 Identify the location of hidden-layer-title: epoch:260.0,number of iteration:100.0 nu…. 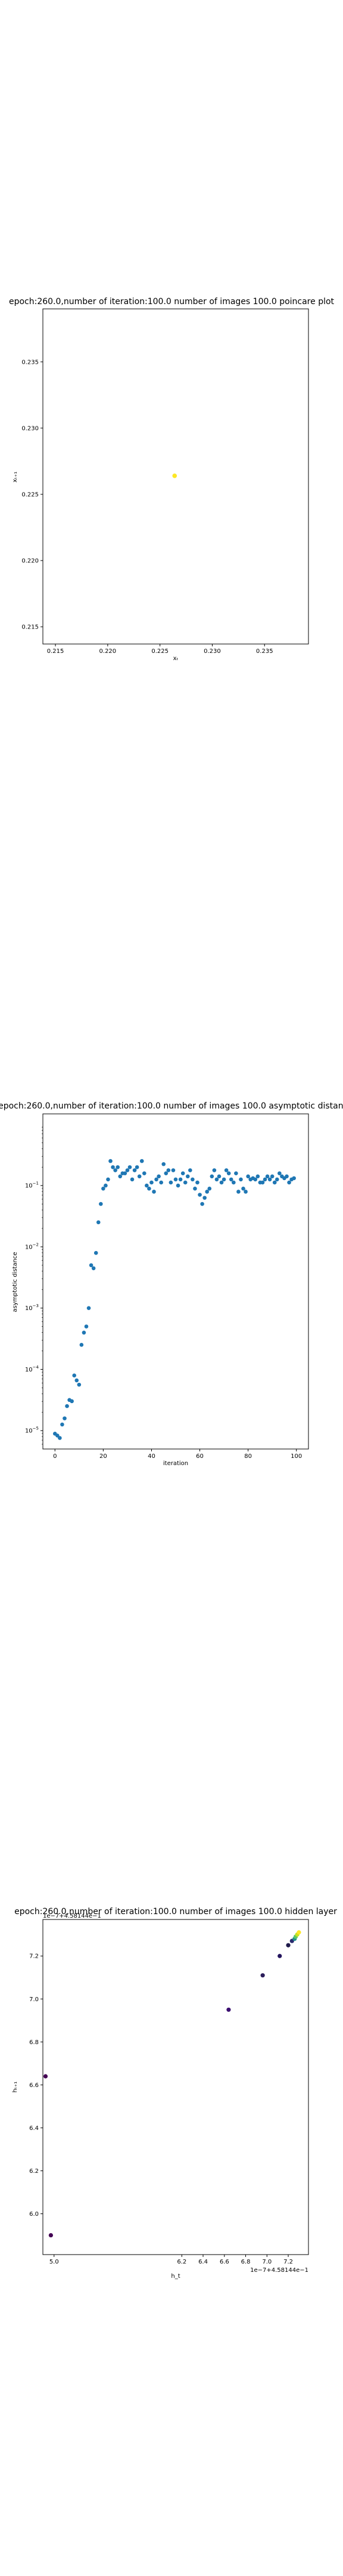
(175, 1911).